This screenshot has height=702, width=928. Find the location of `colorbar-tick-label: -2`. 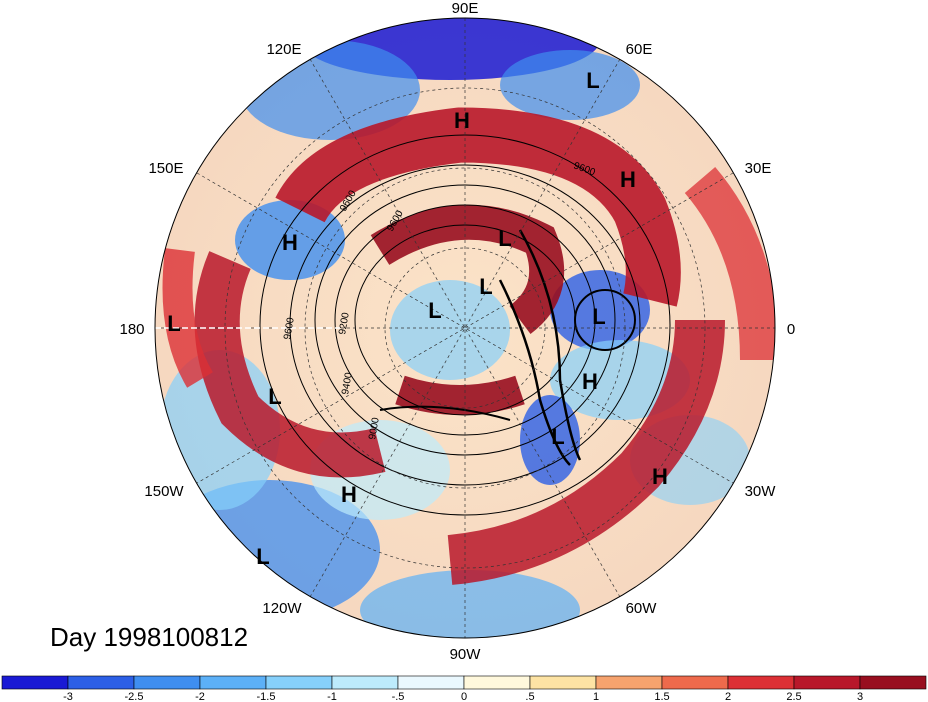

colorbar-tick-label: -2 is located at coordinates (200, 696).